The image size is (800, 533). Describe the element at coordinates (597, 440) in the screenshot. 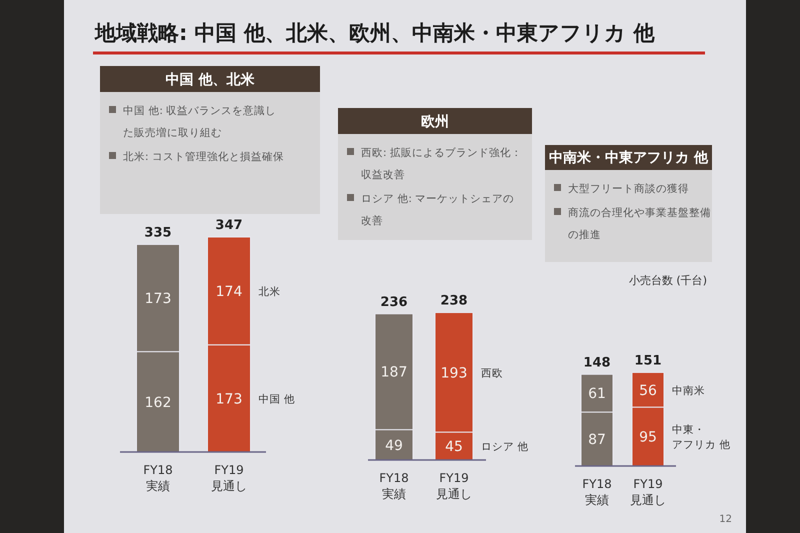

I see `data-label: 87` at that location.